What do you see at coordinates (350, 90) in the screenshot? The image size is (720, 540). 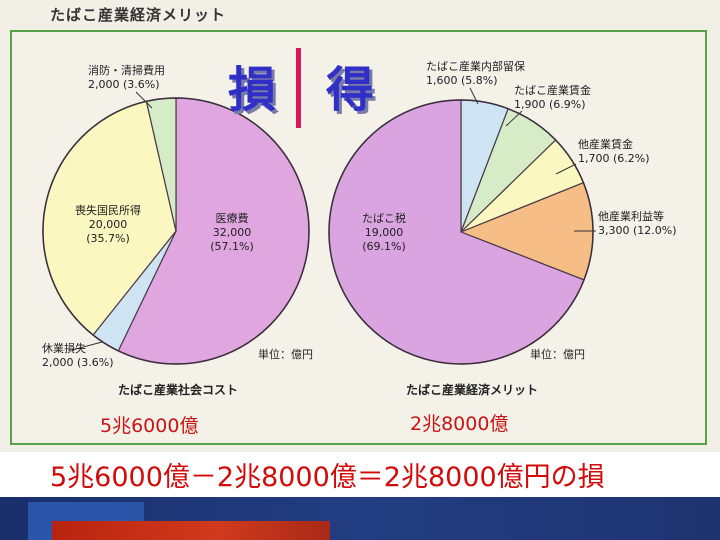 I see `gain-heading: 得` at bounding box center [350, 90].